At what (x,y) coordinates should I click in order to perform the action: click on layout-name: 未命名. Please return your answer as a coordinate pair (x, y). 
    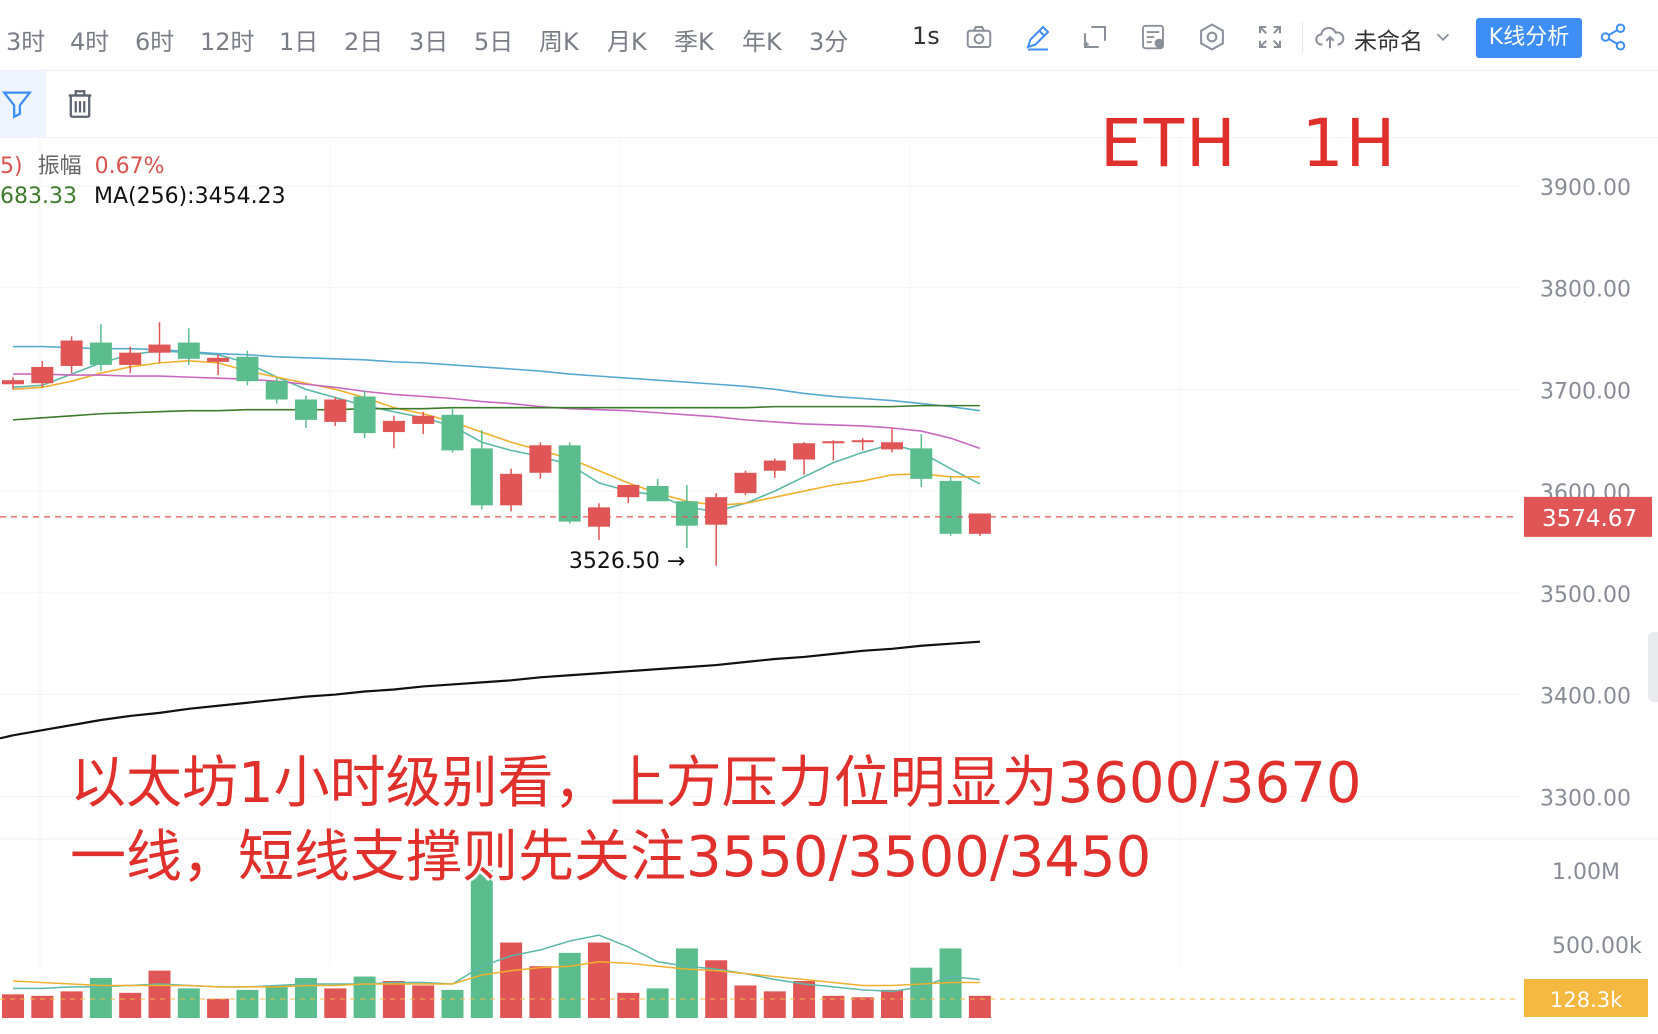
    Looking at the image, I should click on (1388, 42).